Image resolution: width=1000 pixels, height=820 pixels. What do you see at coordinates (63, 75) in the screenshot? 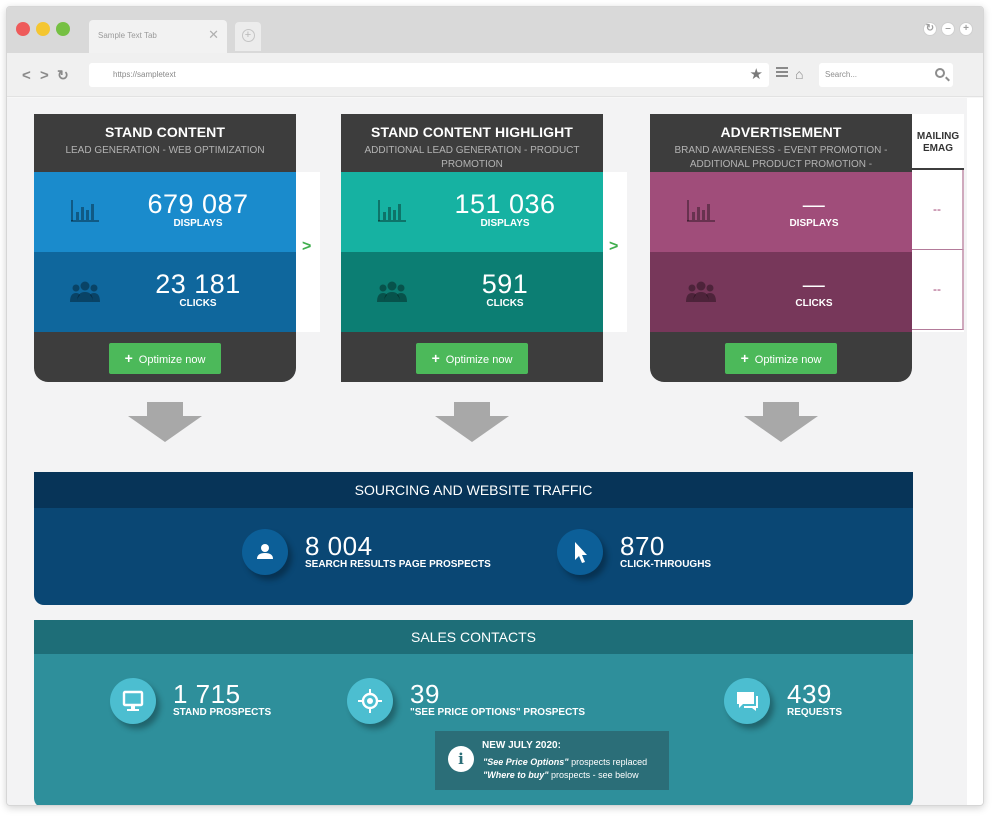
I see `reload-icon: ↻` at bounding box center [63, 75].